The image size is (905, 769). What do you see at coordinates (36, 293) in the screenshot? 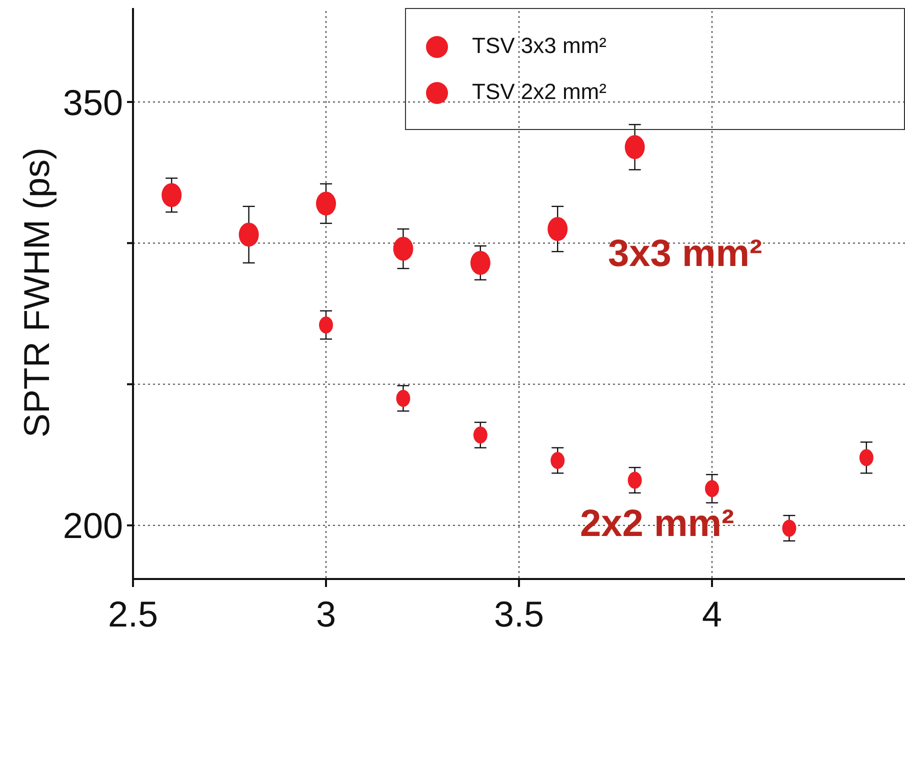
I see `y-axis-title: SPTR FWHM (ps)` at bounding box center [36, 293].